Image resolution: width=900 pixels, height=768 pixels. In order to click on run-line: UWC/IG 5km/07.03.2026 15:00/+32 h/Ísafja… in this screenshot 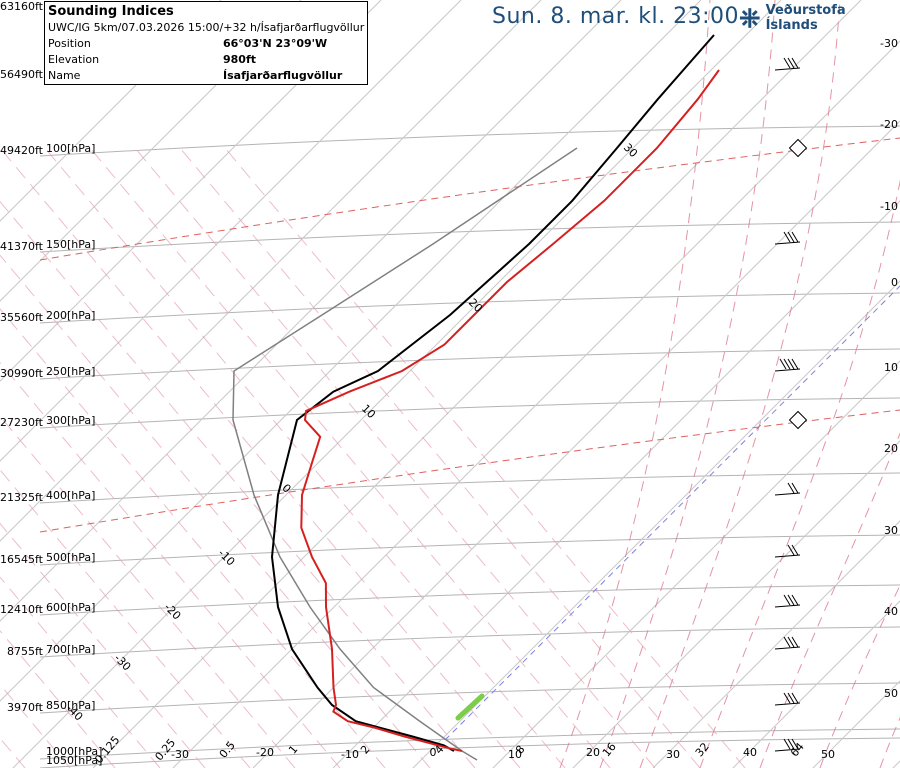, I will do `click(206, 27)`.